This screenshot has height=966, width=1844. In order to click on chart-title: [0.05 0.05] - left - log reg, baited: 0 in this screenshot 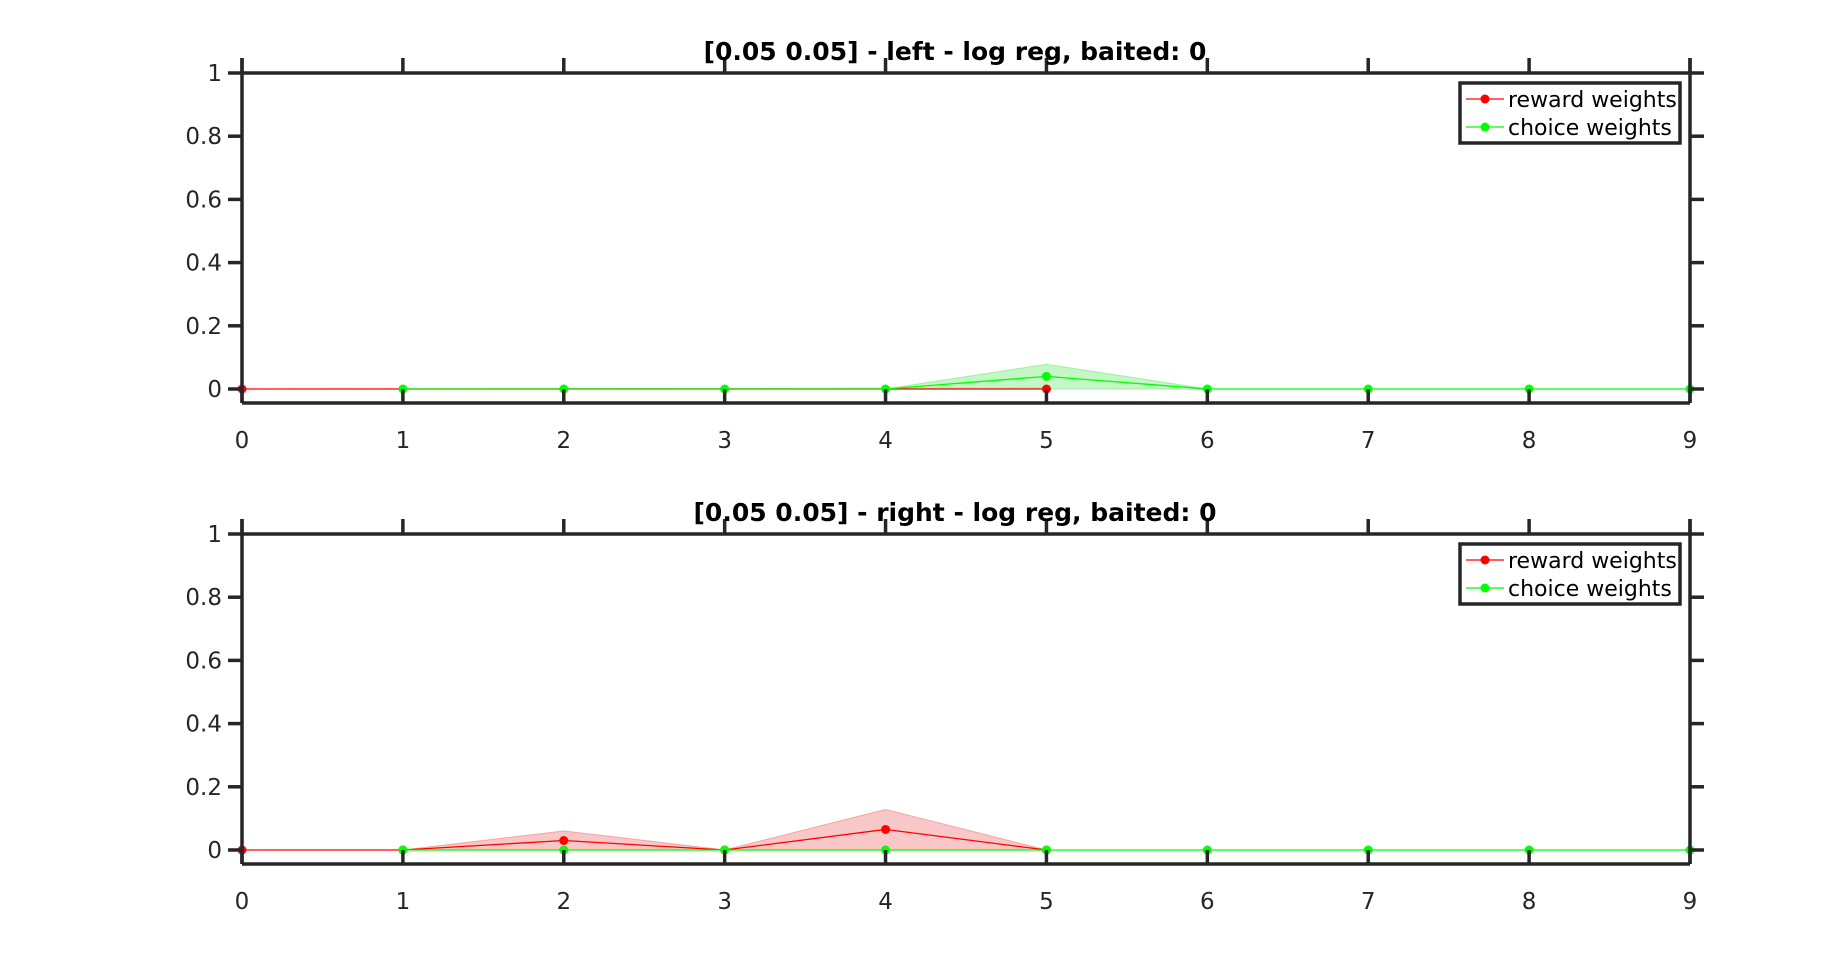, I will do `click(955, 51)`.